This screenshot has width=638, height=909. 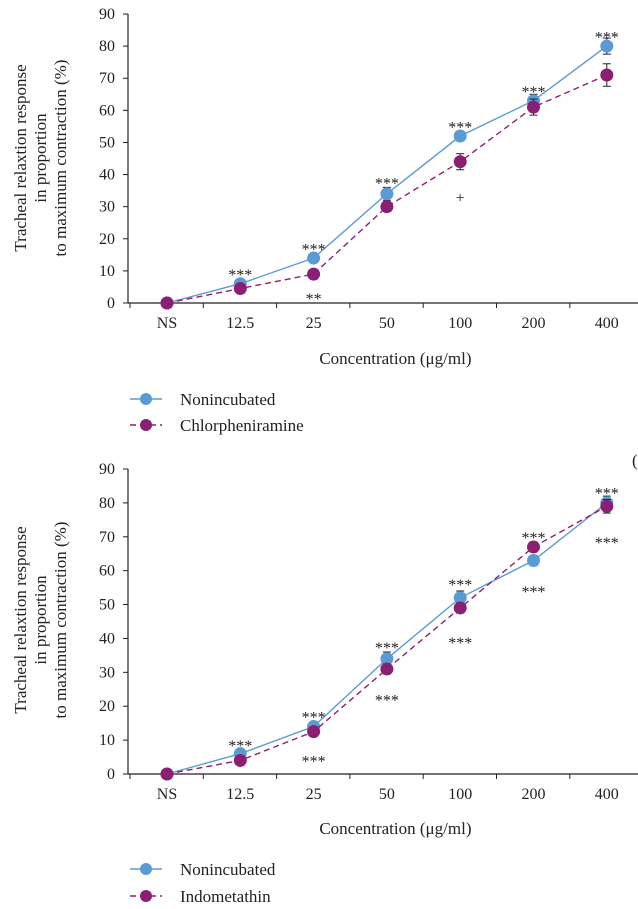 What do you see at coordinates (314, 299) in the screenshot?
I see `significance-marker: **` at bounding box center [314, 299].